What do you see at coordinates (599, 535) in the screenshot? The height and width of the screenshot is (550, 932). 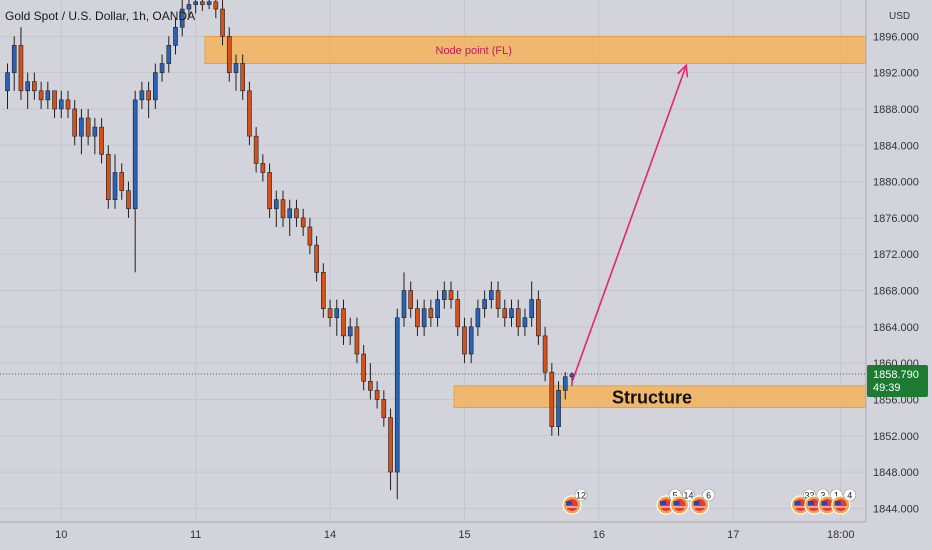 I see `time-tick-label: 16` at bounding box center [599, 535].